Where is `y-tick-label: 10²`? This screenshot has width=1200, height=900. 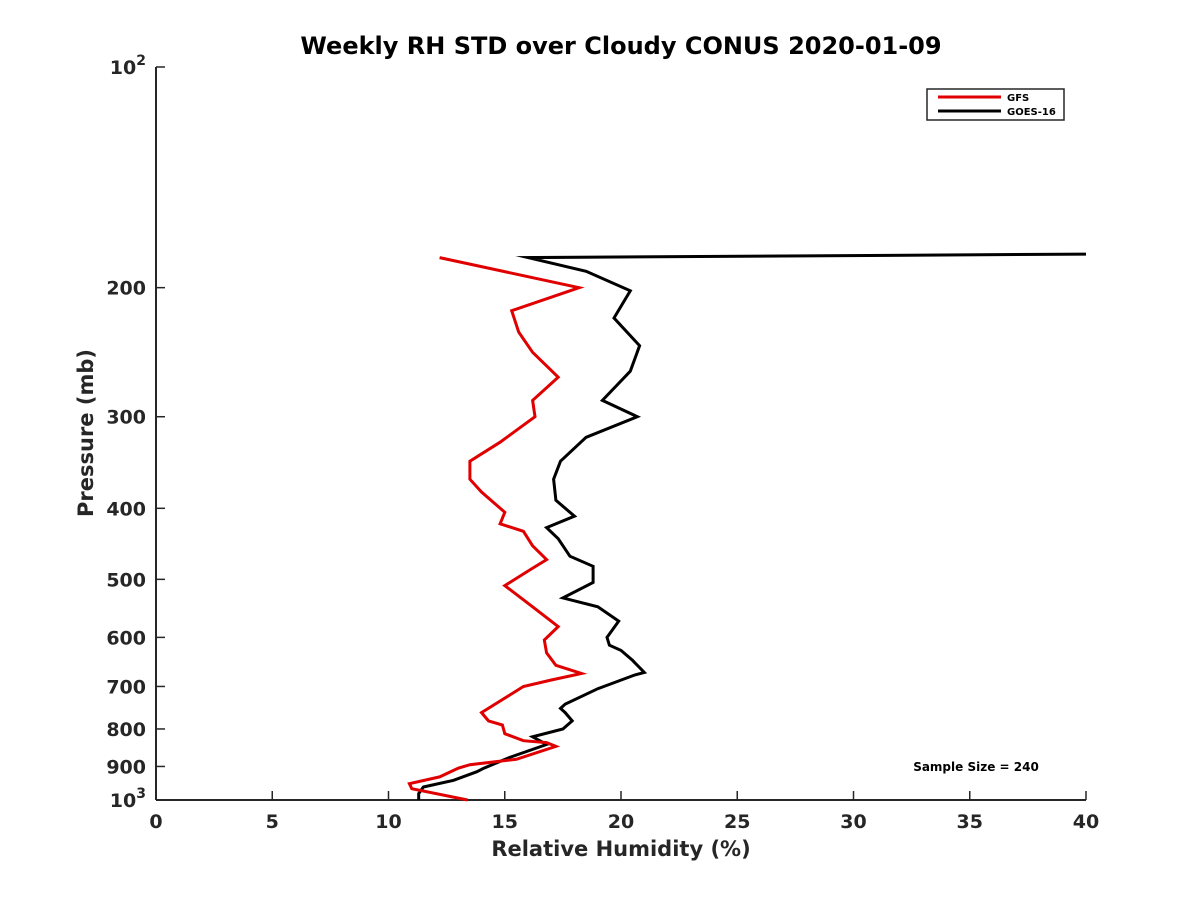 y-tick-label: 10² is located at coordinates (128, 66).